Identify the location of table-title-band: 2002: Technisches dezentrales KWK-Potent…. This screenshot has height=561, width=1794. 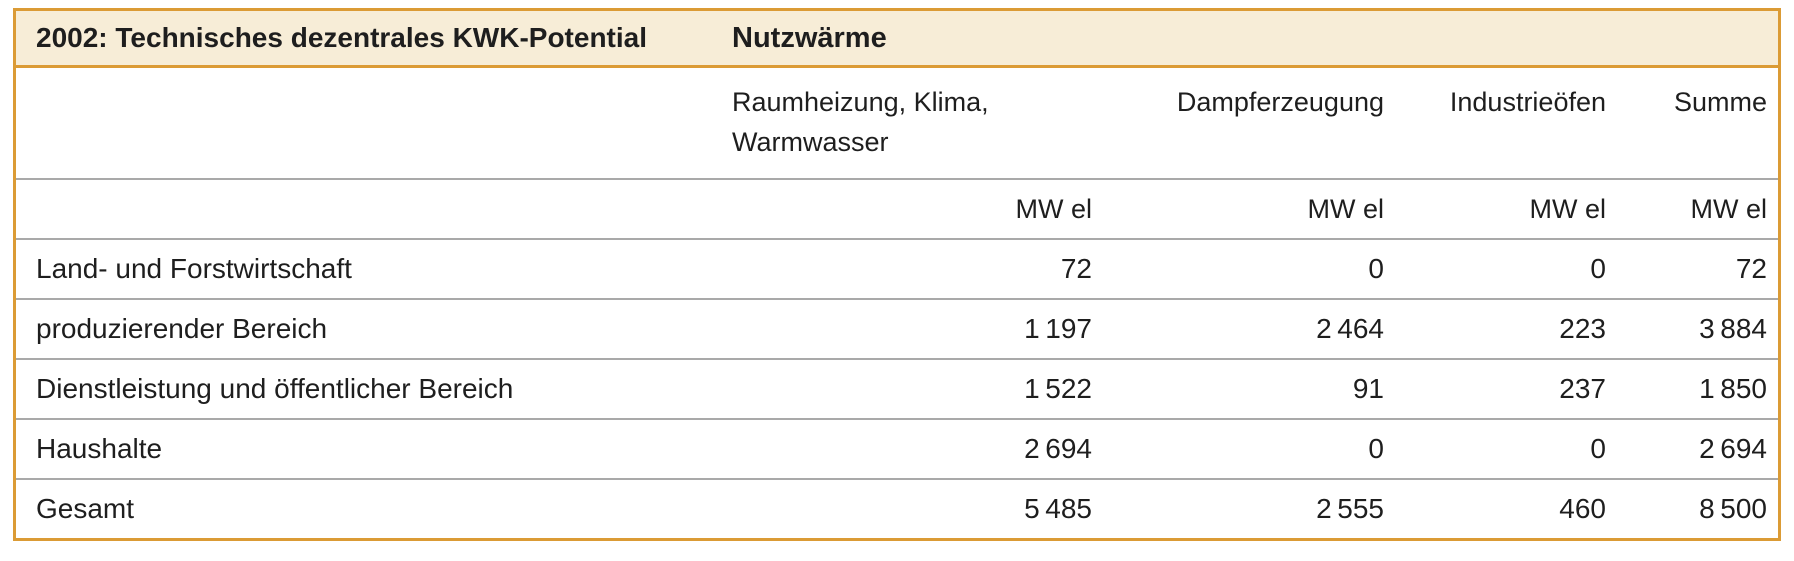
(897, 39).